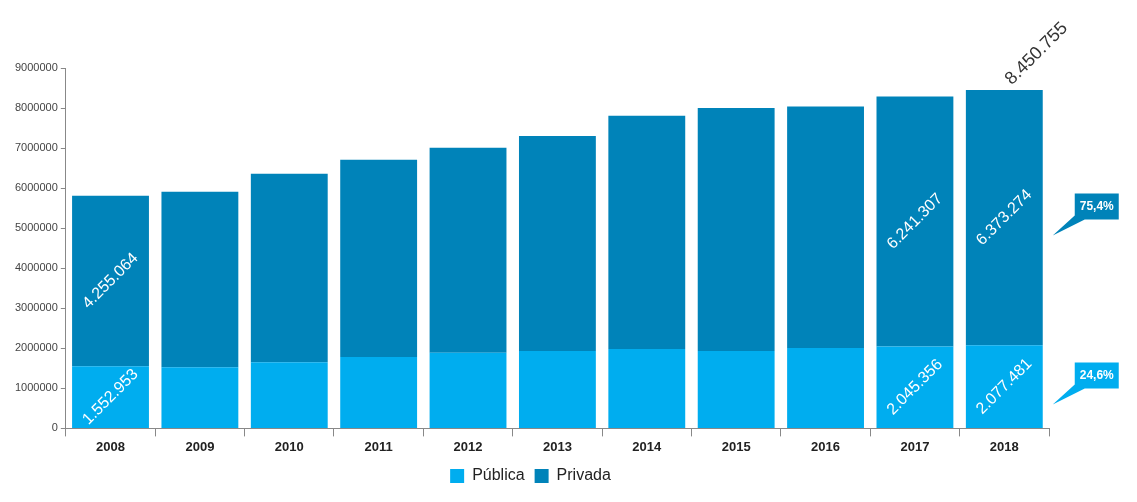 The height and width of the screenshot is (502, 1137). I want to click on x-tick-label: 2014, so click(647, 446).